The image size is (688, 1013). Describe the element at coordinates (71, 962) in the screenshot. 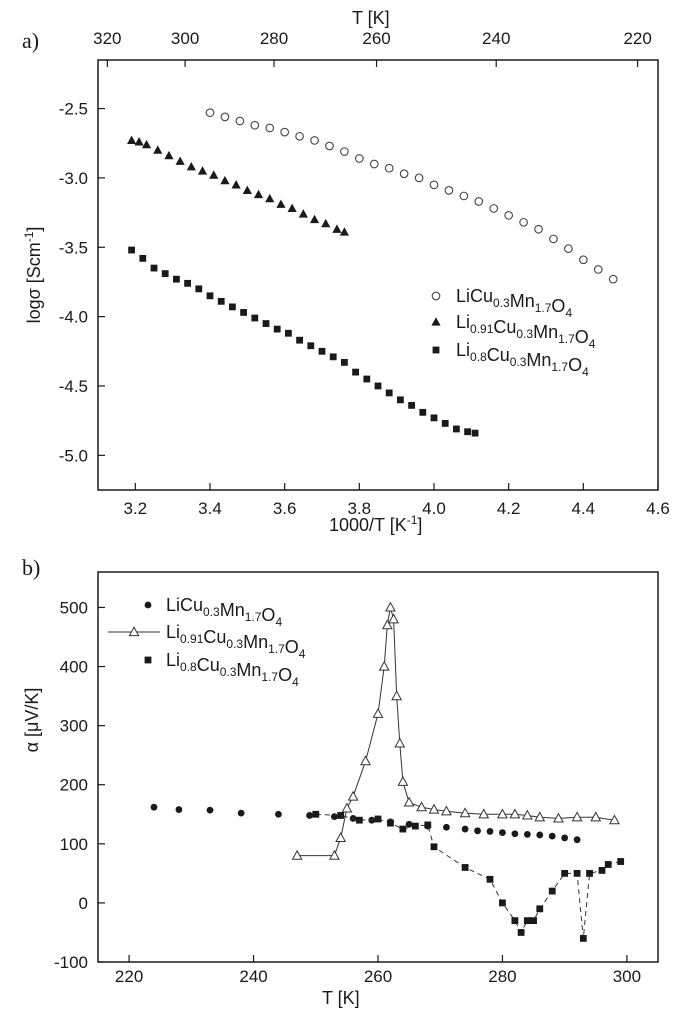

I see `y-tick-label: -100` at that location.